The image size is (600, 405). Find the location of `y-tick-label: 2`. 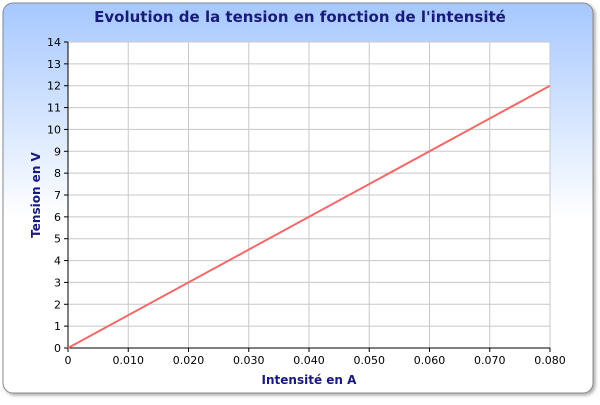

y-tick-label: 2 is located at coordinates (57, 304).